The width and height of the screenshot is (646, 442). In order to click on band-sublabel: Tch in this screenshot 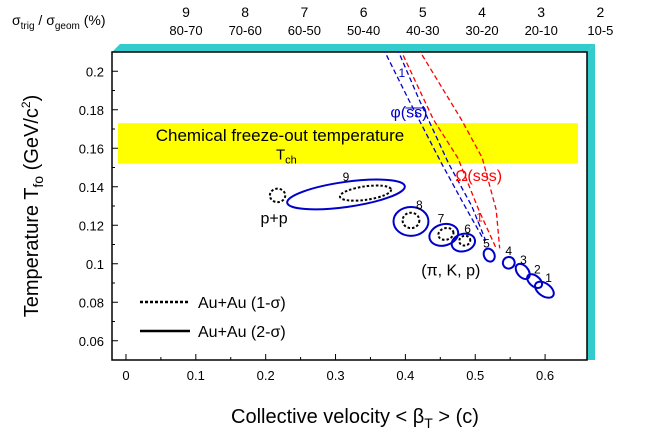, I will do `click(286, 157)`.